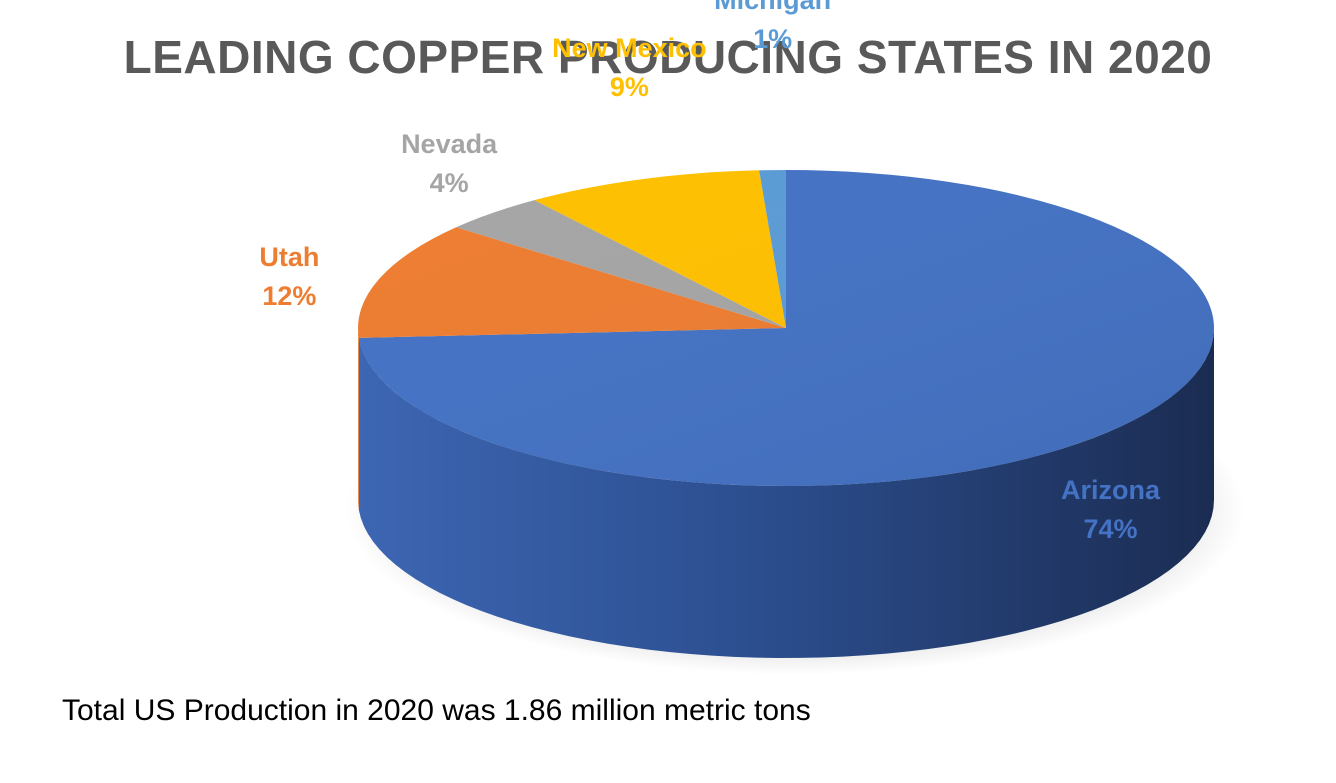 This screenshot has height=783, width=1336. Describe the element at coordinates (449, 183) in the screenshot. I see `slice-label-value: 4%` at that location.